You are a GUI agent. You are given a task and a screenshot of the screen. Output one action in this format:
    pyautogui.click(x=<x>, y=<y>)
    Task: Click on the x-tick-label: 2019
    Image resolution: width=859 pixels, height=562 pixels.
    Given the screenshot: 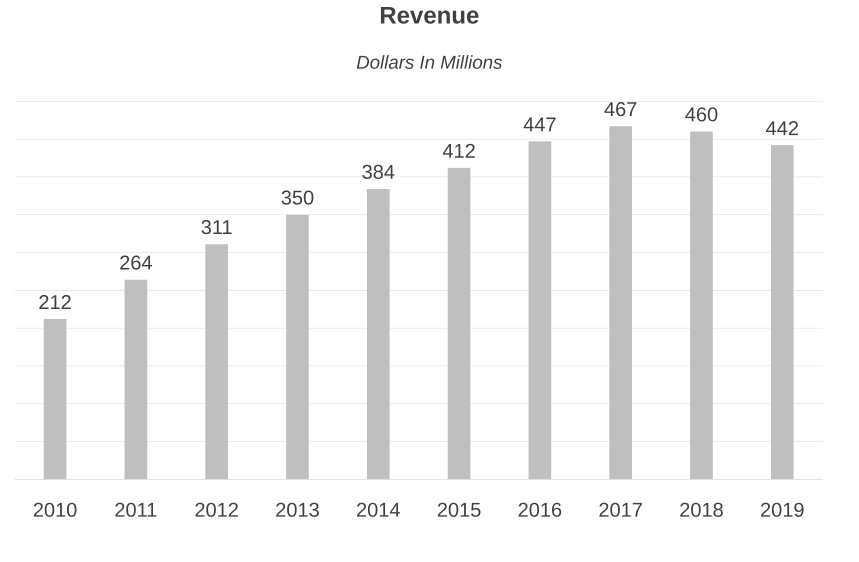 What is the action you would take?
    pyautogui.click(x=782, y=509)
    